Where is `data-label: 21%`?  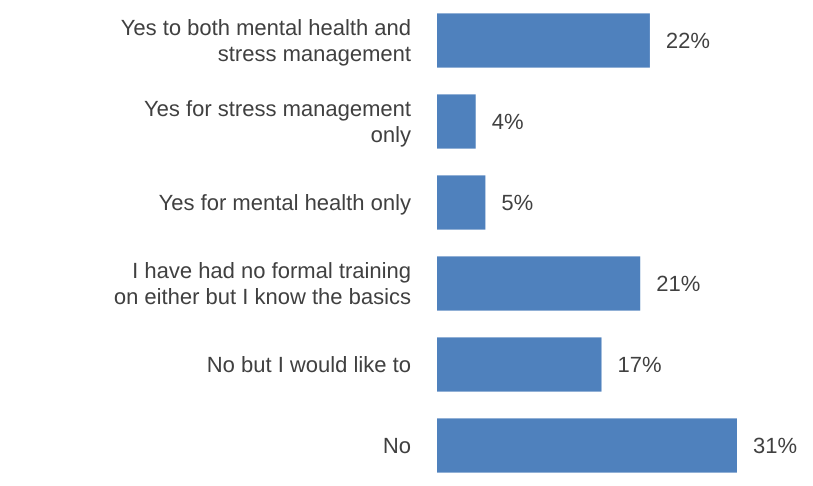 data-label: 21% is located at coordinates (678, 283).